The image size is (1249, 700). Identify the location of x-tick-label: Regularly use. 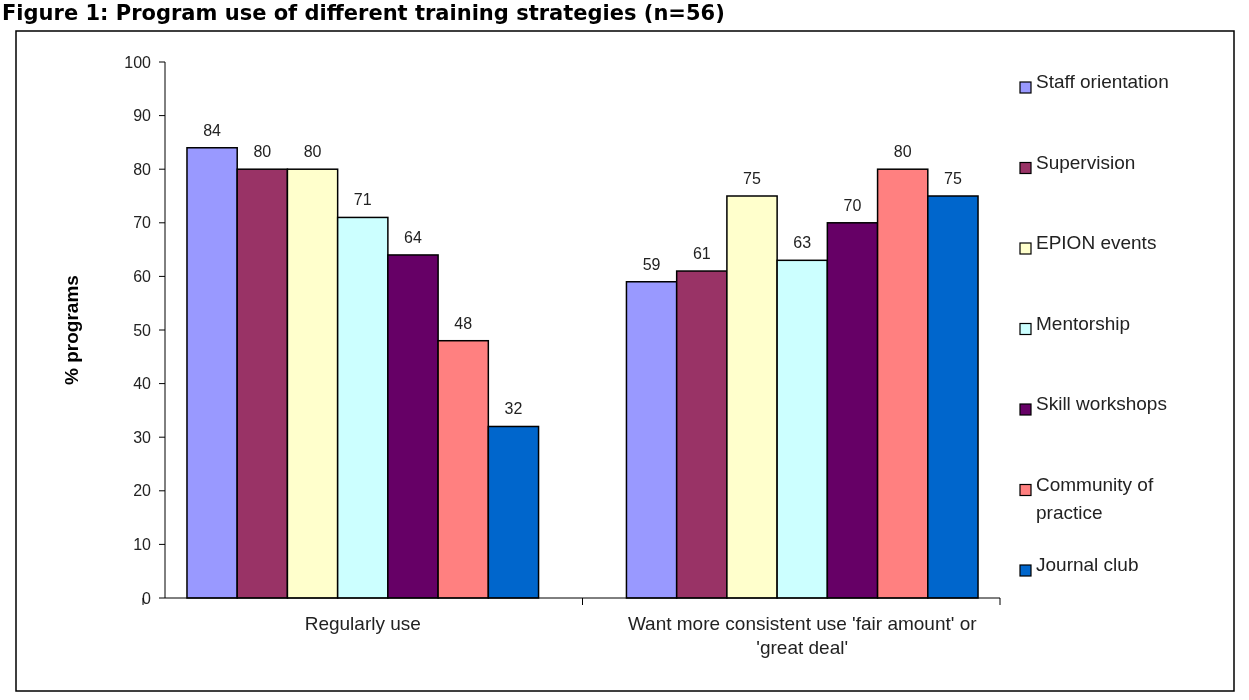
(362, 623).